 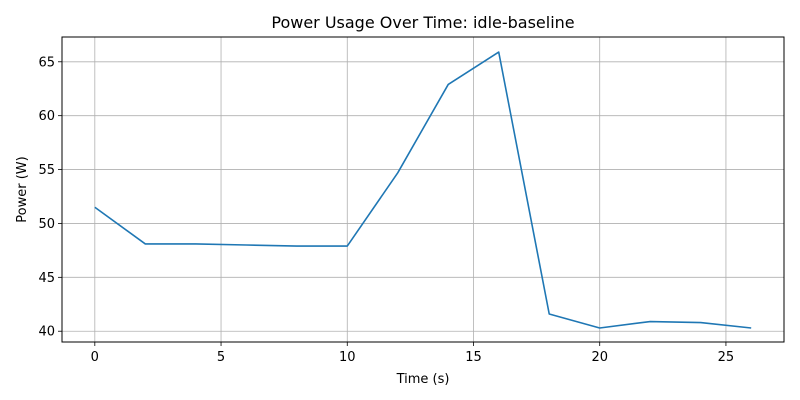 What do you see at coordinates (46, 224) in the screenshot?
I see `y-tick-label: 50` at bounding box center [46, 224].